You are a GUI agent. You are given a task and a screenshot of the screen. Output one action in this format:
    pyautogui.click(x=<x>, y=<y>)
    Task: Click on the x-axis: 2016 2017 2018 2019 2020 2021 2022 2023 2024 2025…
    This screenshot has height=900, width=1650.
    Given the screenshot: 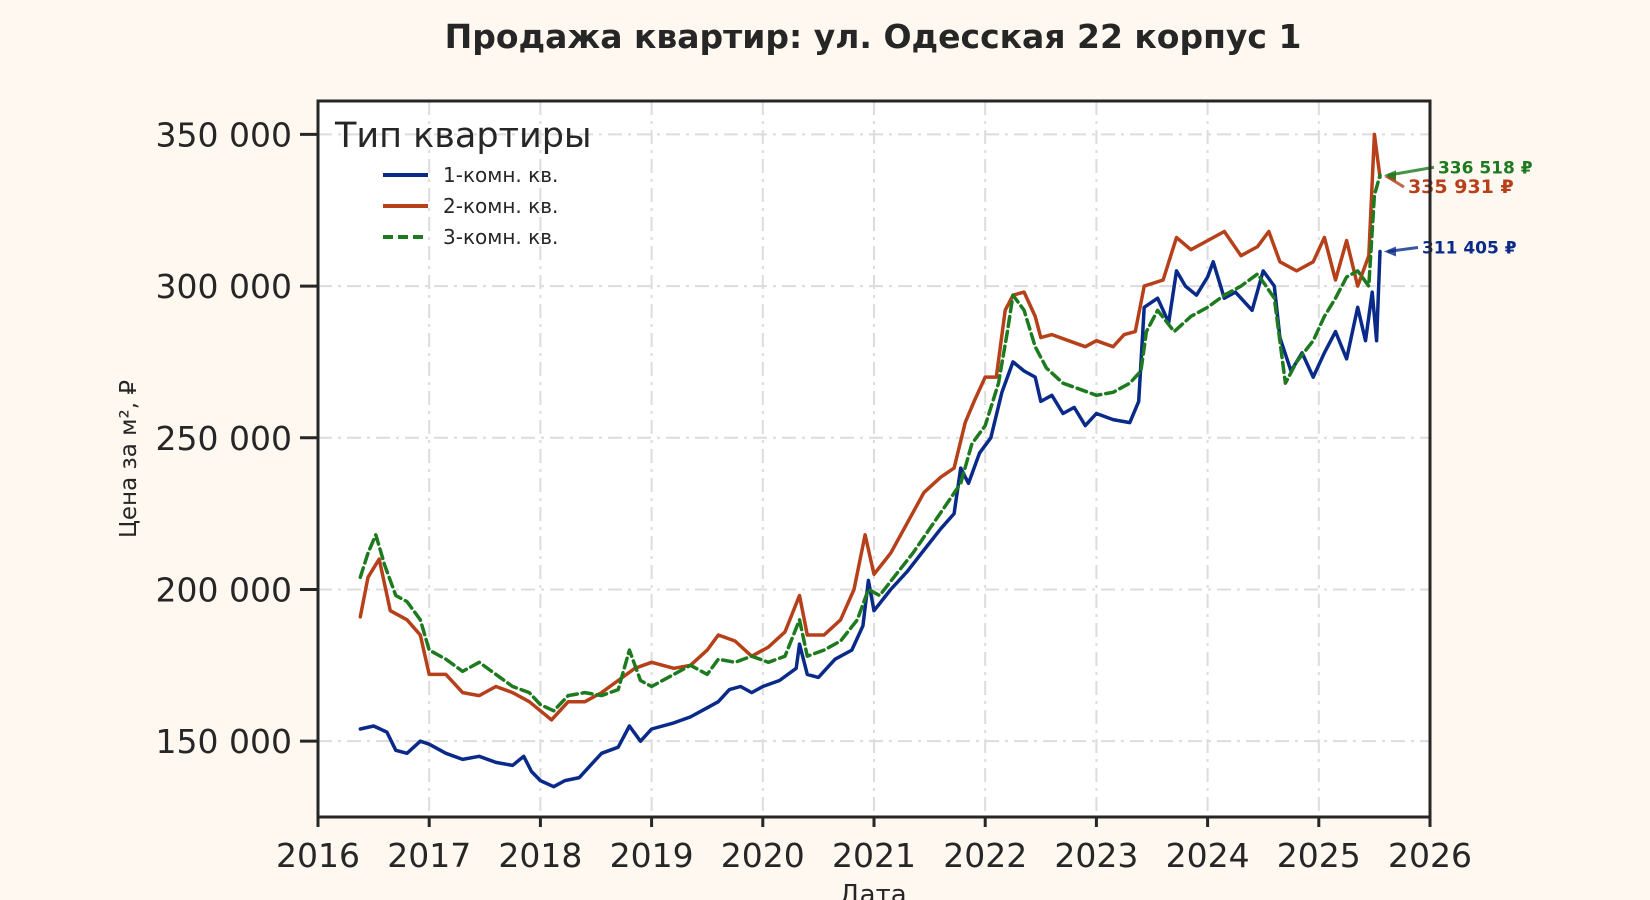 What is the action you would take?
    pyautogui.click(x=874, y=846)
    